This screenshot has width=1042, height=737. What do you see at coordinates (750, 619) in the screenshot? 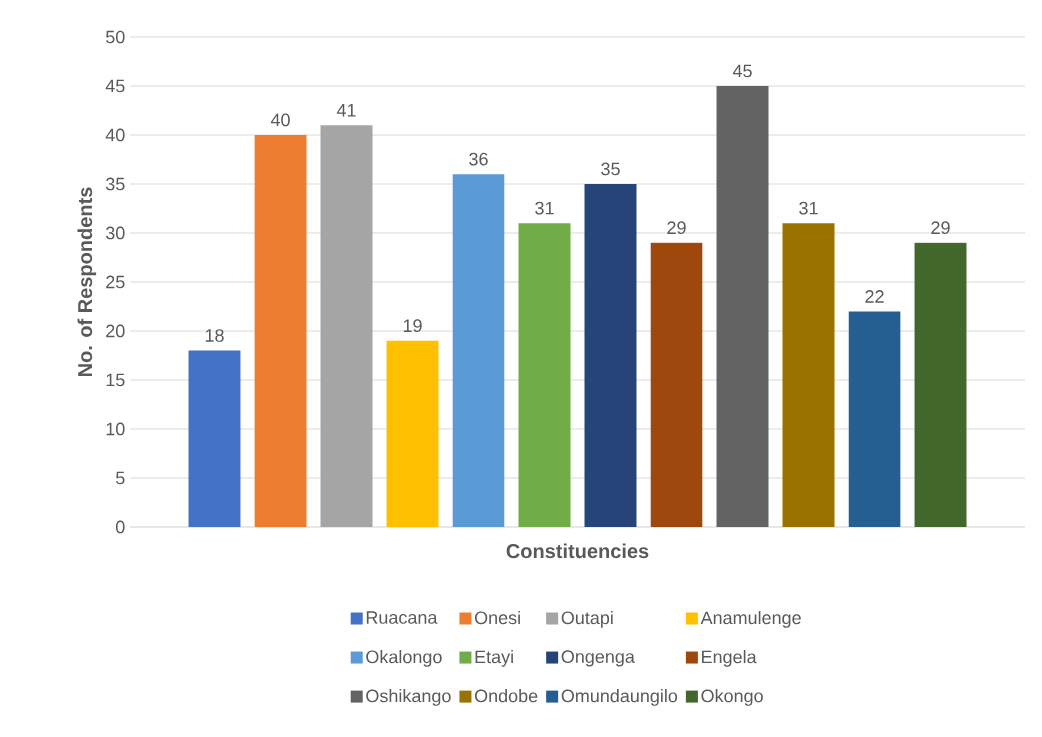
I see `legend-label: Anamulenge` at bounding box center [750, 619].